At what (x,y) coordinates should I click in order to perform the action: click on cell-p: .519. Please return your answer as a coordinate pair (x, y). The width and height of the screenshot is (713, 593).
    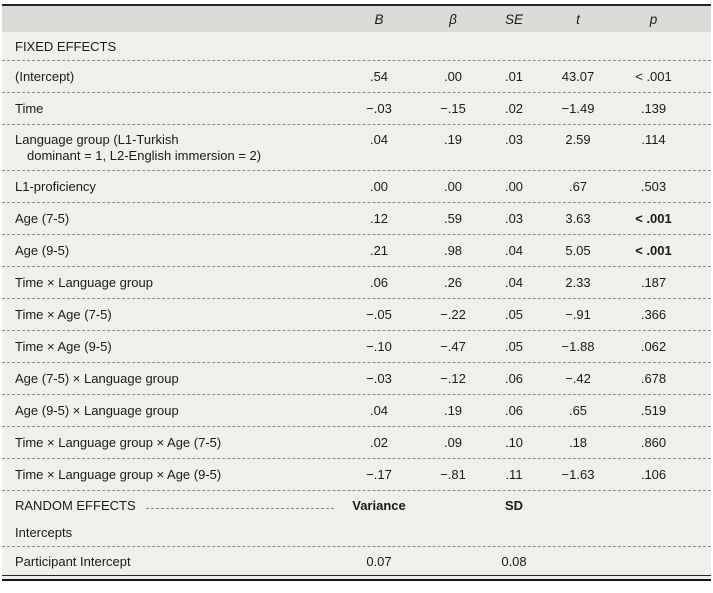
    Looking at the image, I should click on (653, 410).